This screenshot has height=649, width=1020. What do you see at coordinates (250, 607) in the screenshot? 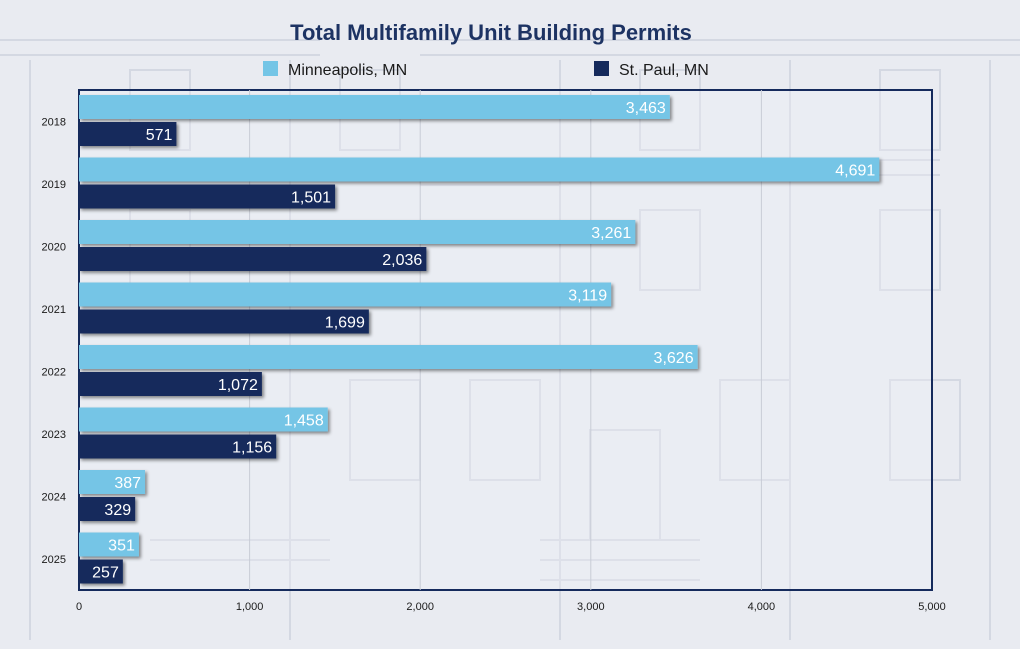
I see `x-tick-label: 1,000` at bounding box center [250, 607].